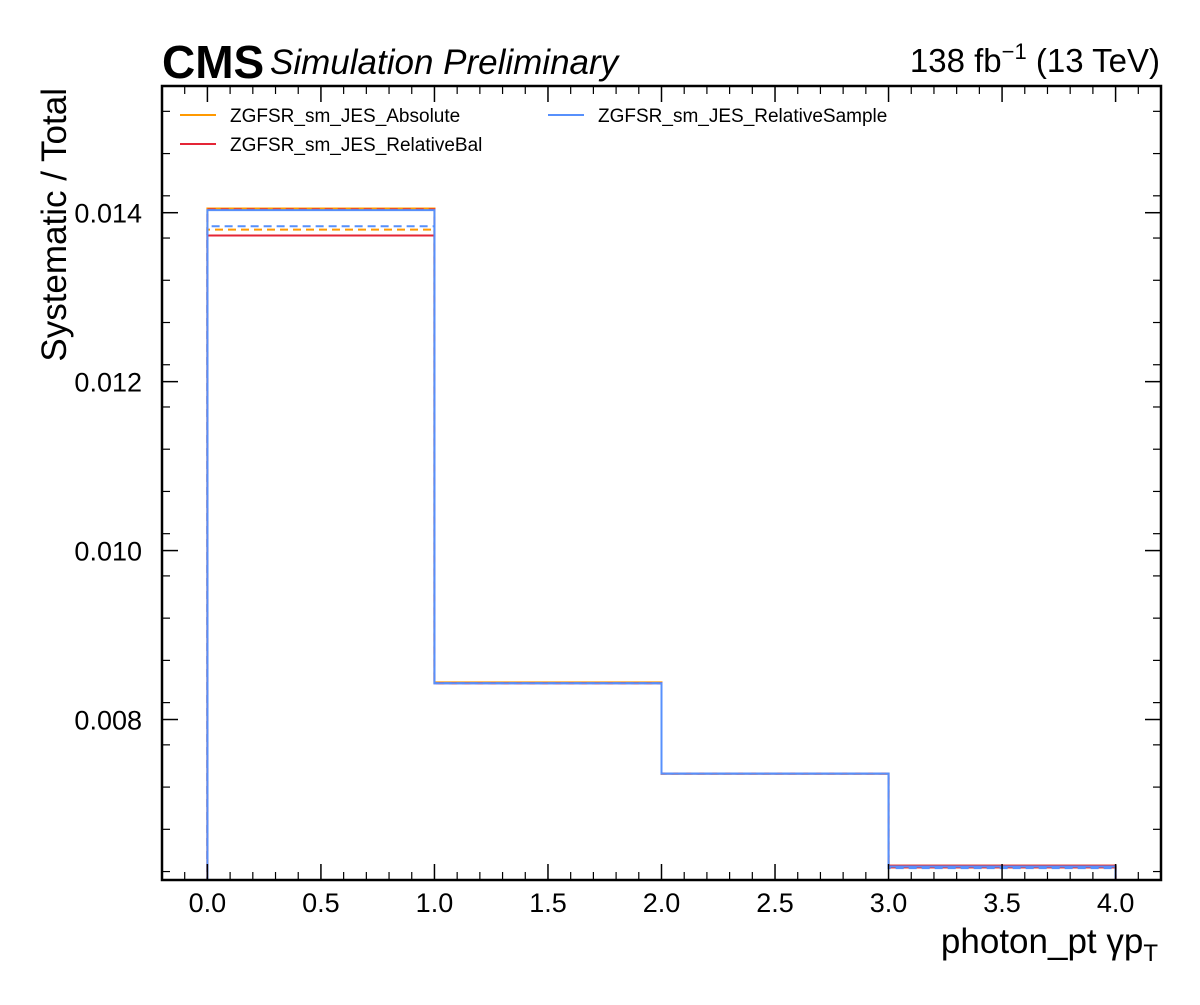  I want to click on energy-label: (13 TeV), so click(1093, 60).